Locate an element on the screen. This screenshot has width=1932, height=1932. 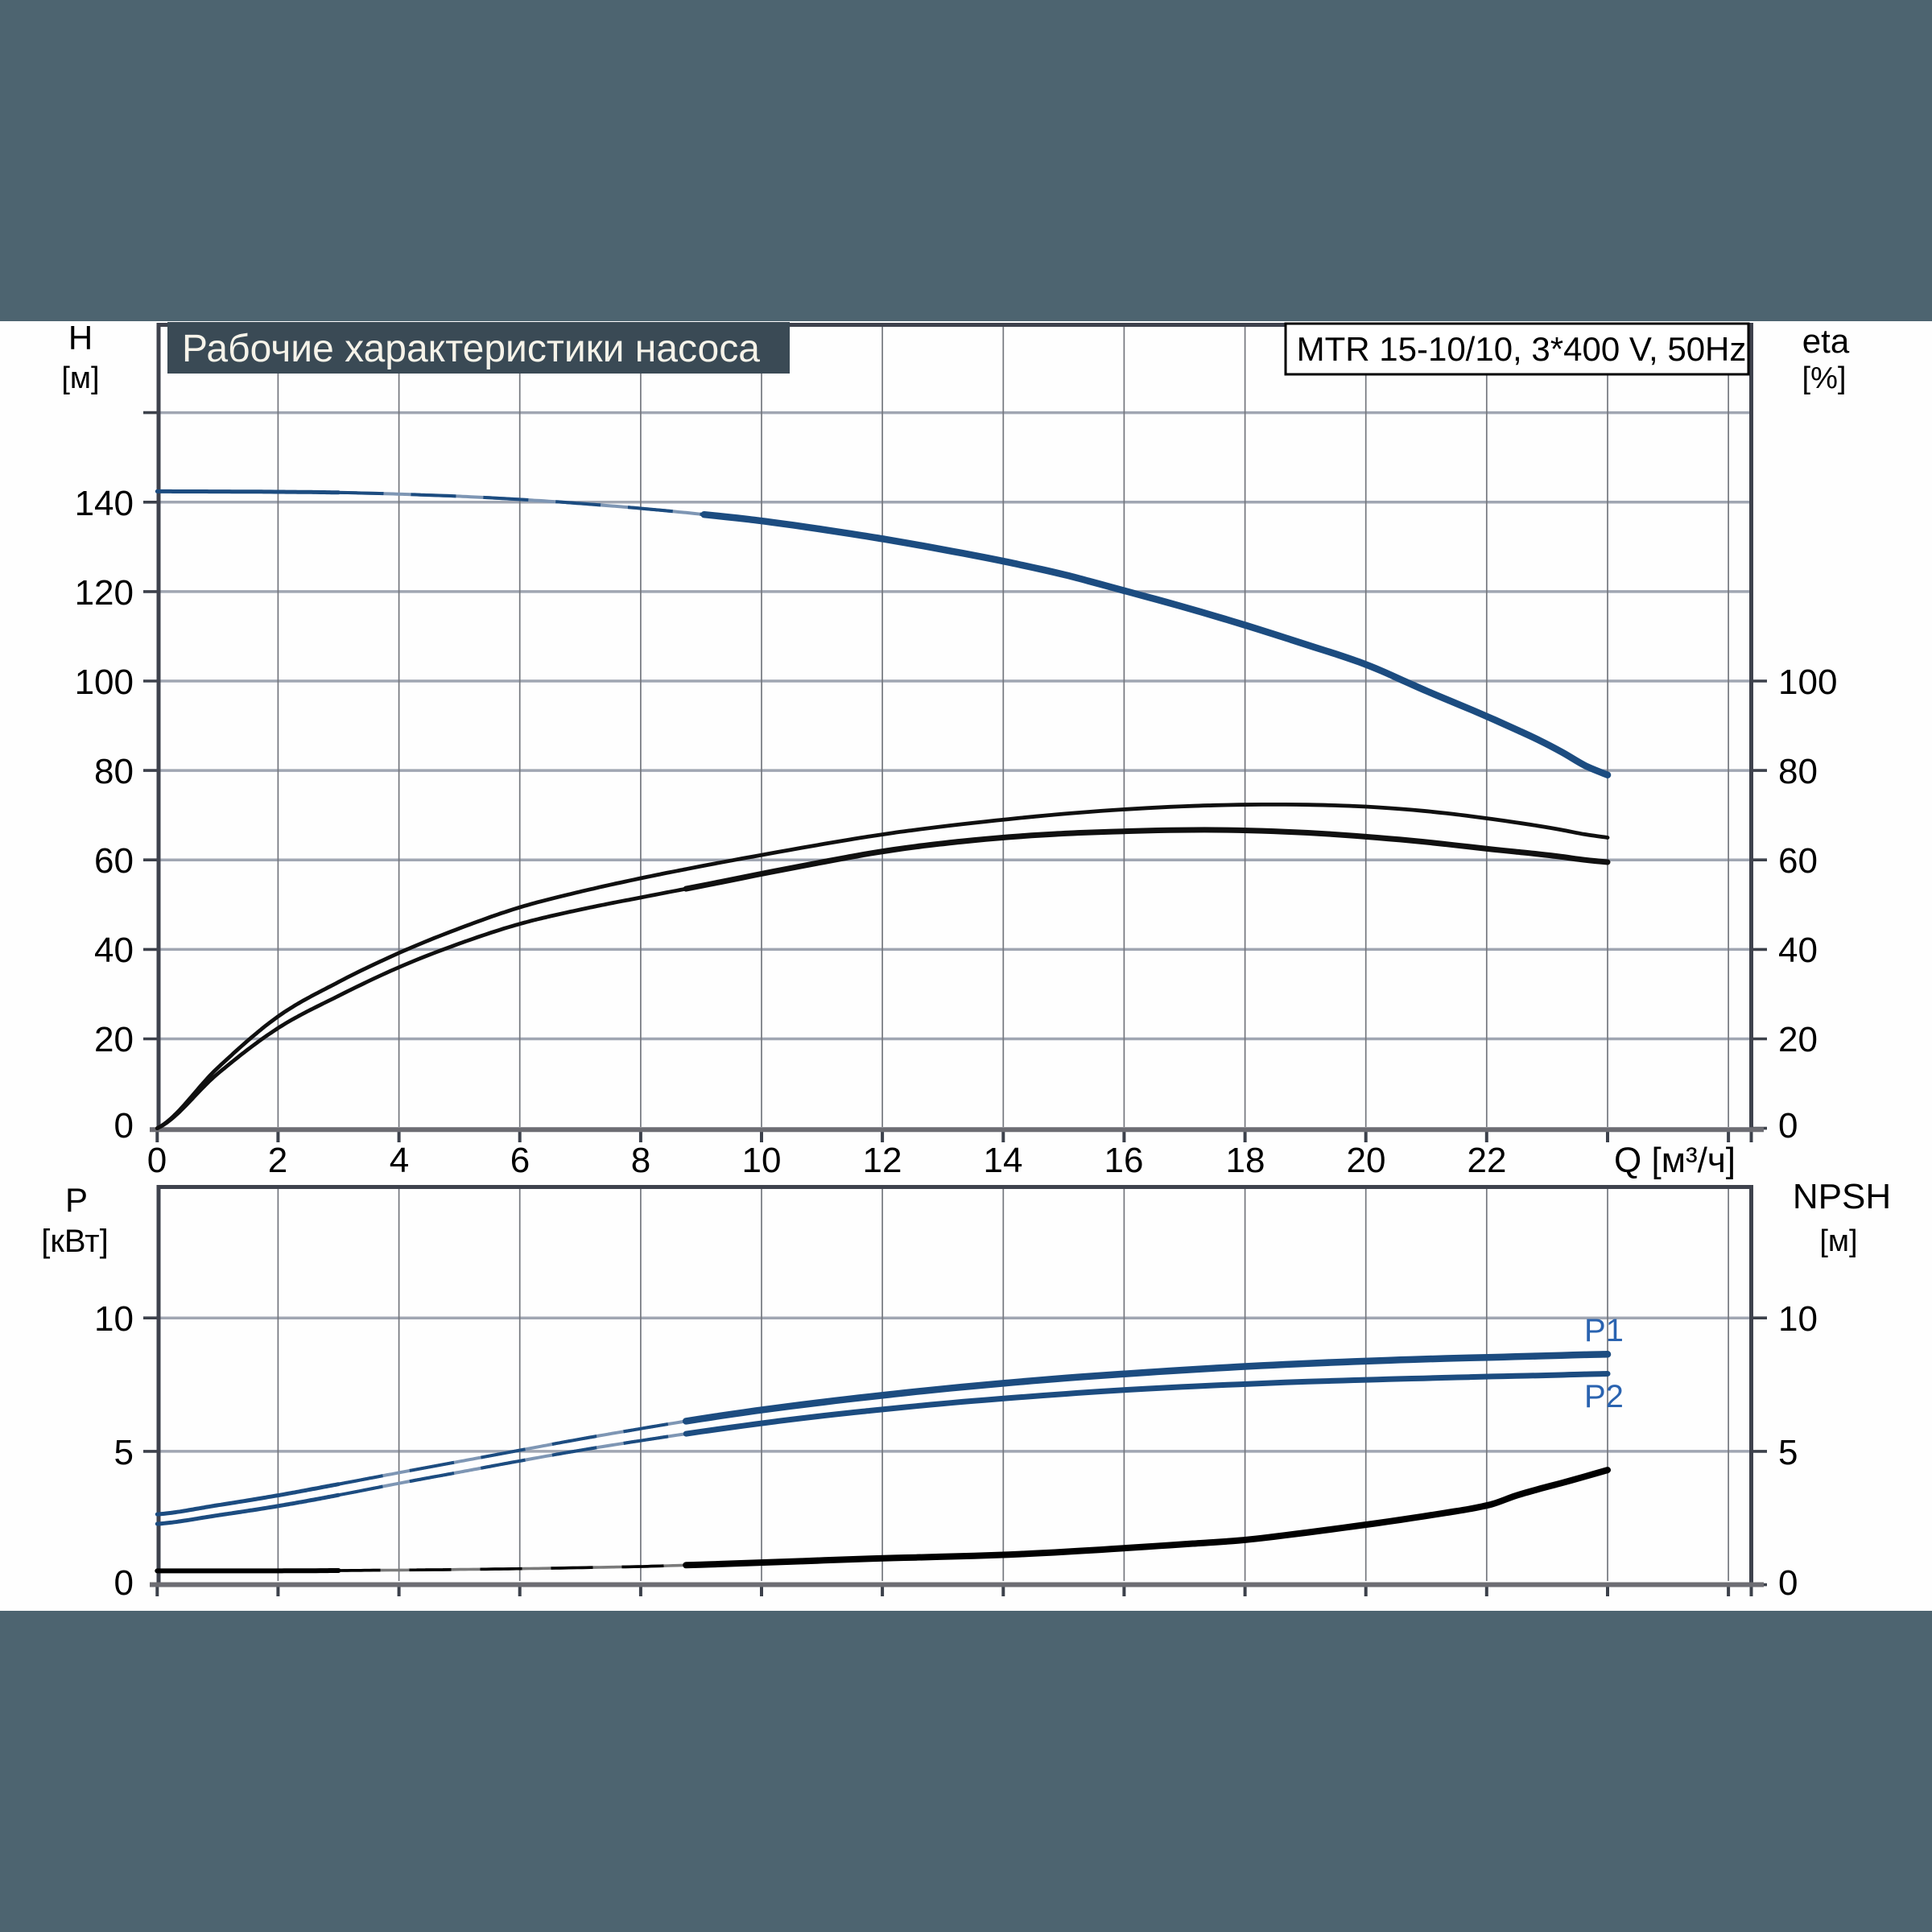
svg-text: 6 is located at coordinates (520, 1160).